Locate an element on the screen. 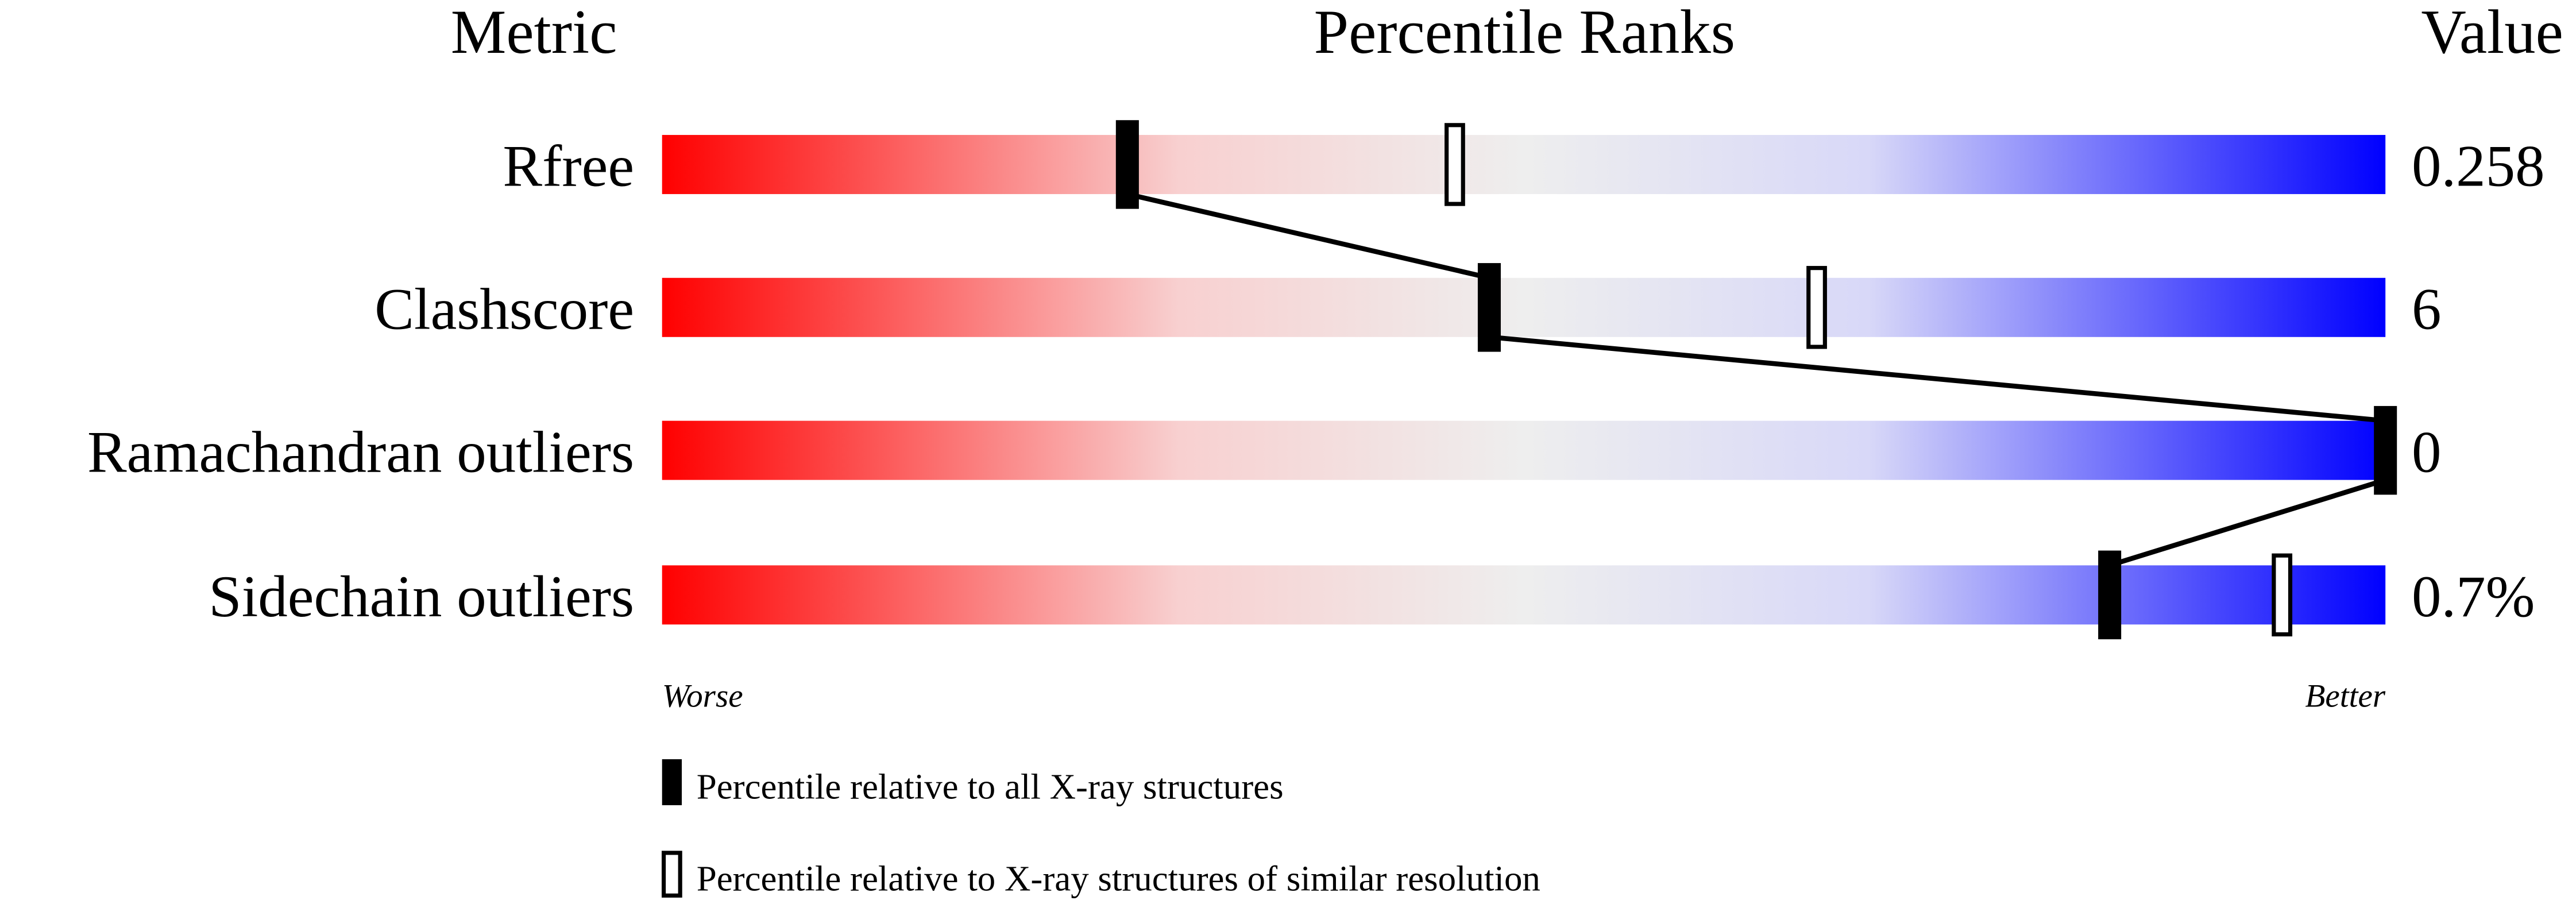 Image resolution: width=2576 pixels, height=904 pixels. legend-open-marker is located at coordinates (671, 874).